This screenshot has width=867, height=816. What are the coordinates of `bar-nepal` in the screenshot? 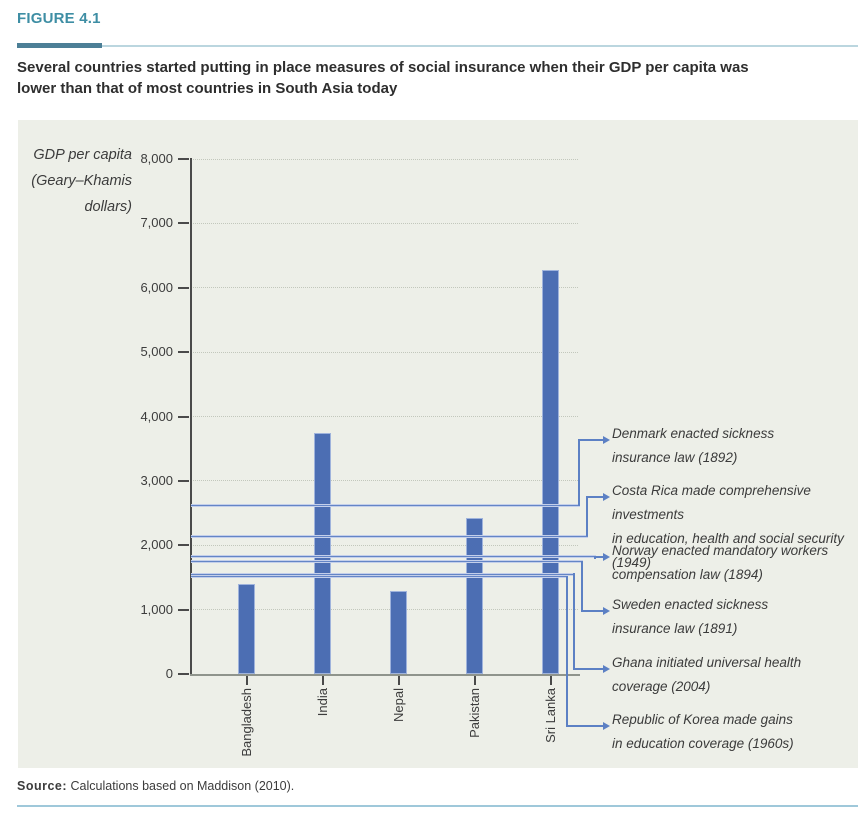 It's located at (398, 632).